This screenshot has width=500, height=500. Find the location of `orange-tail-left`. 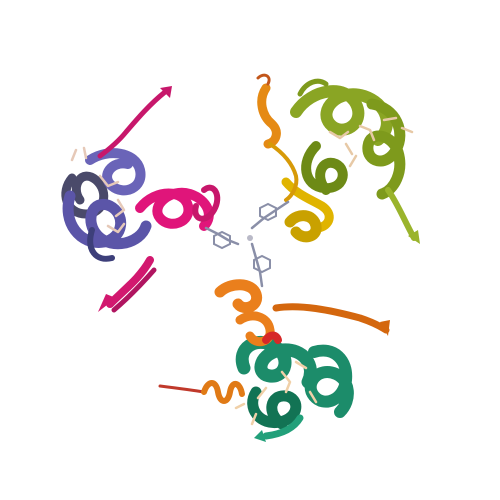

orange-tail-left is located at coordinates (182, 389).